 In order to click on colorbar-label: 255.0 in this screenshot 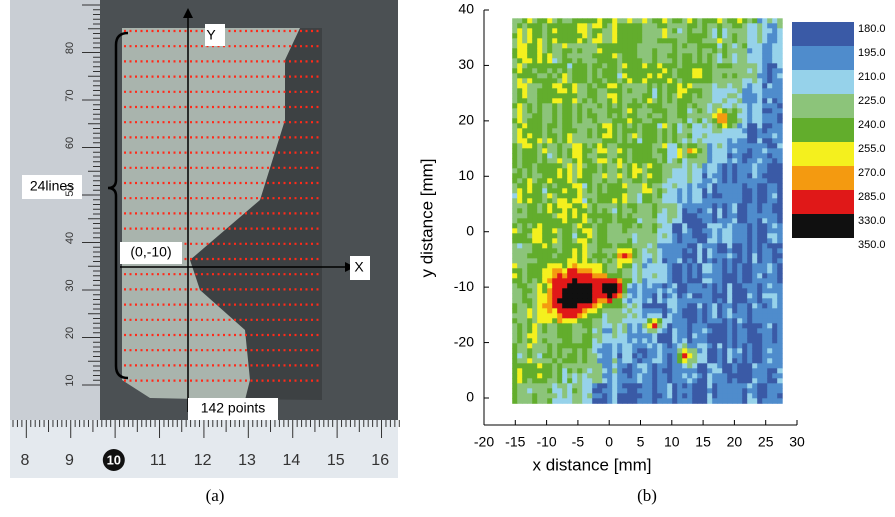, I will do `click(872, 149)`.